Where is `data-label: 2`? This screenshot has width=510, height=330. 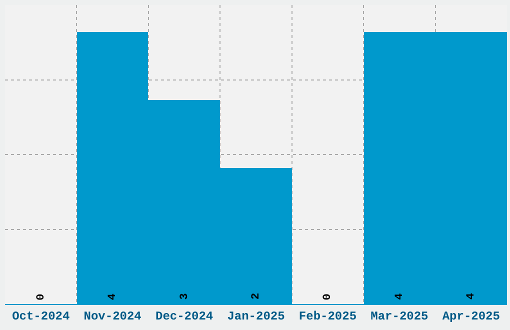 data-label: 2 is located at coordinates (256, 296).